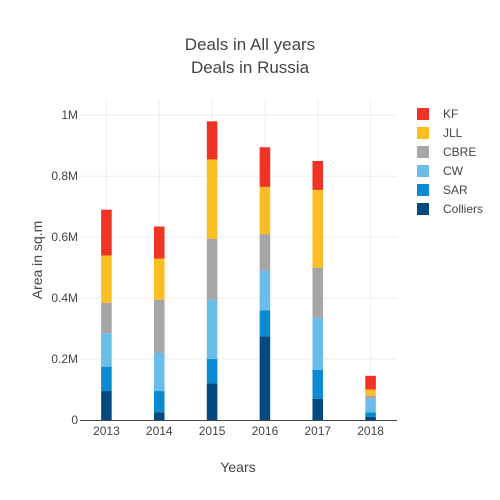 This screenshot has height=500, width=500. I want to click on bar-cw-2018, so click(370, 405).